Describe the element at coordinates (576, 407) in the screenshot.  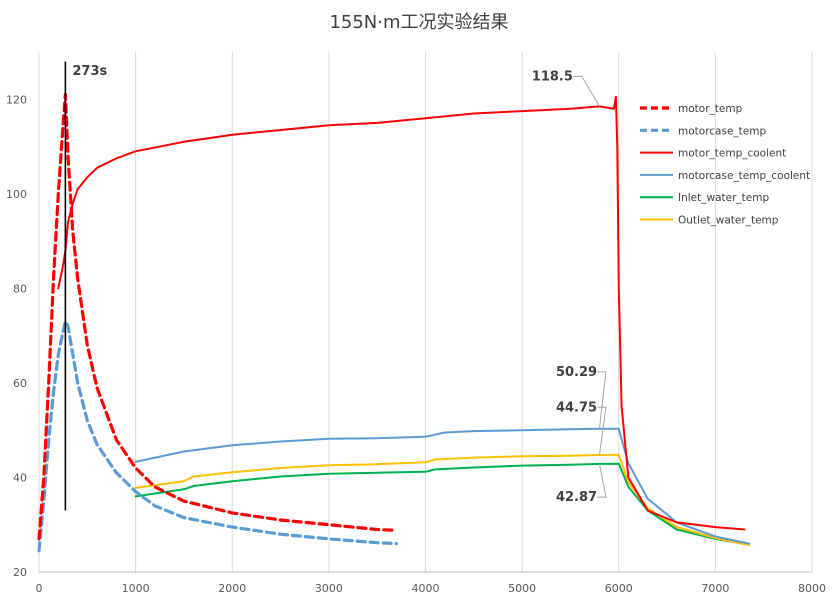
I see `annotation-label: 44.75` at that location.